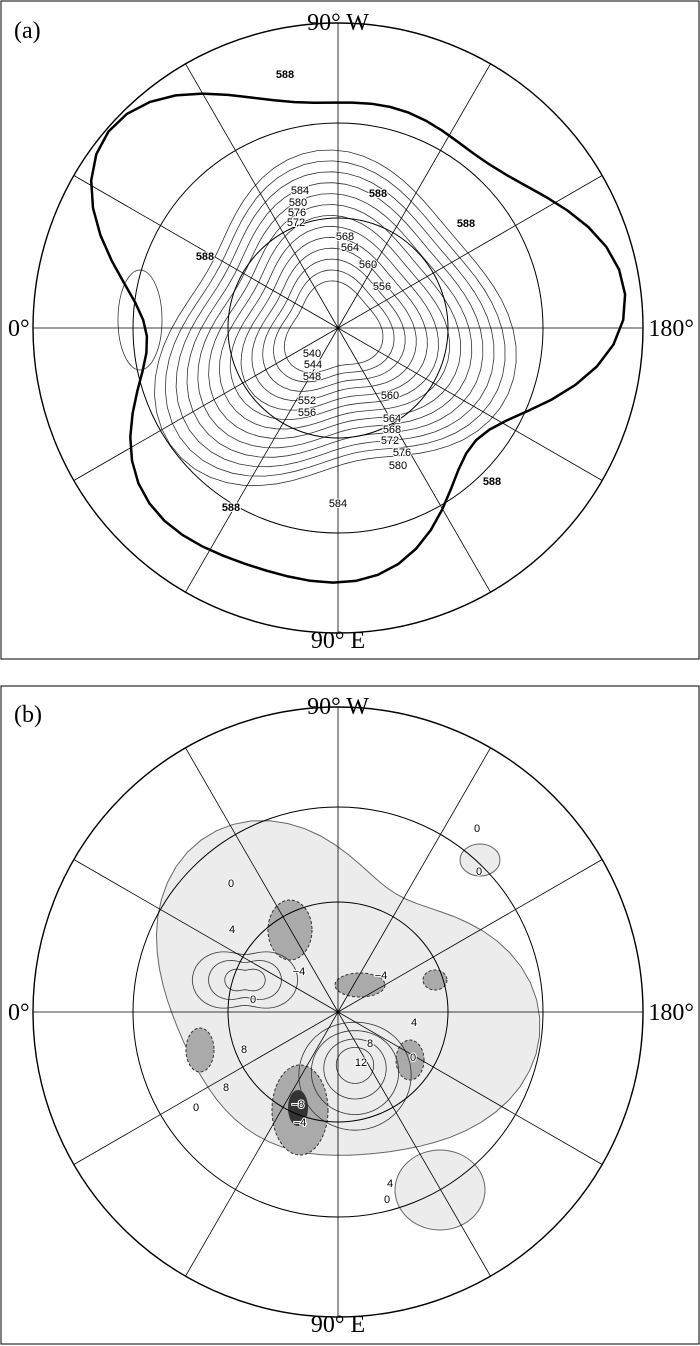  Describe the element at coordinates (480, 860) in the screenshot. I see `shaded-area` at that location.